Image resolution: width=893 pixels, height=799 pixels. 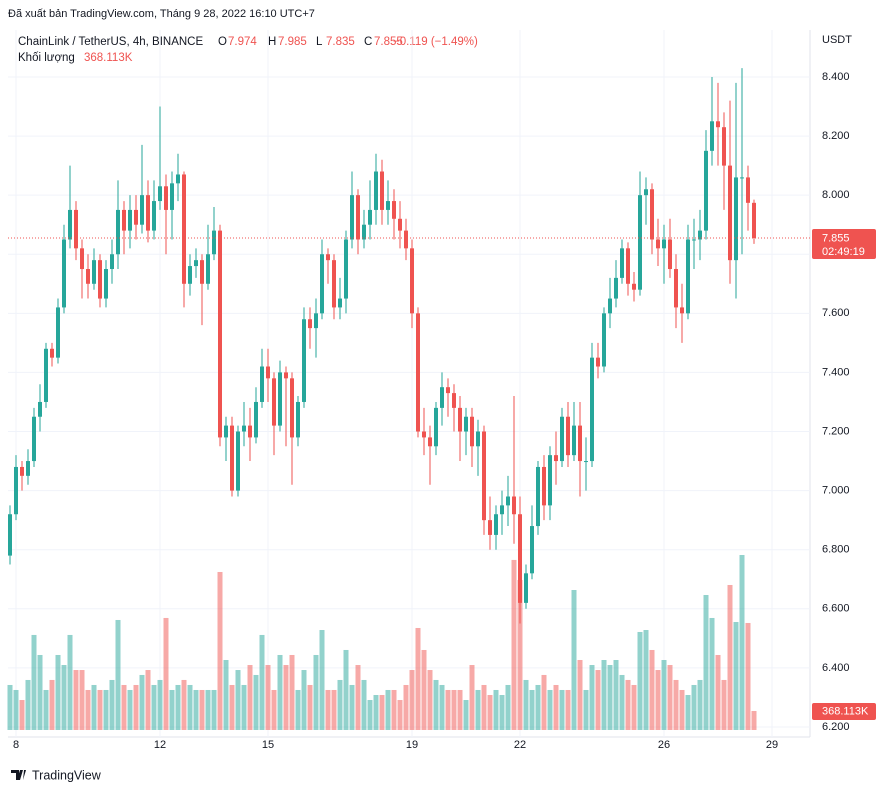 What do you see at coordinates (836, 668) in the screenshot?
I see `y-tick-label: 6.400` at bounding box center [836, 668].